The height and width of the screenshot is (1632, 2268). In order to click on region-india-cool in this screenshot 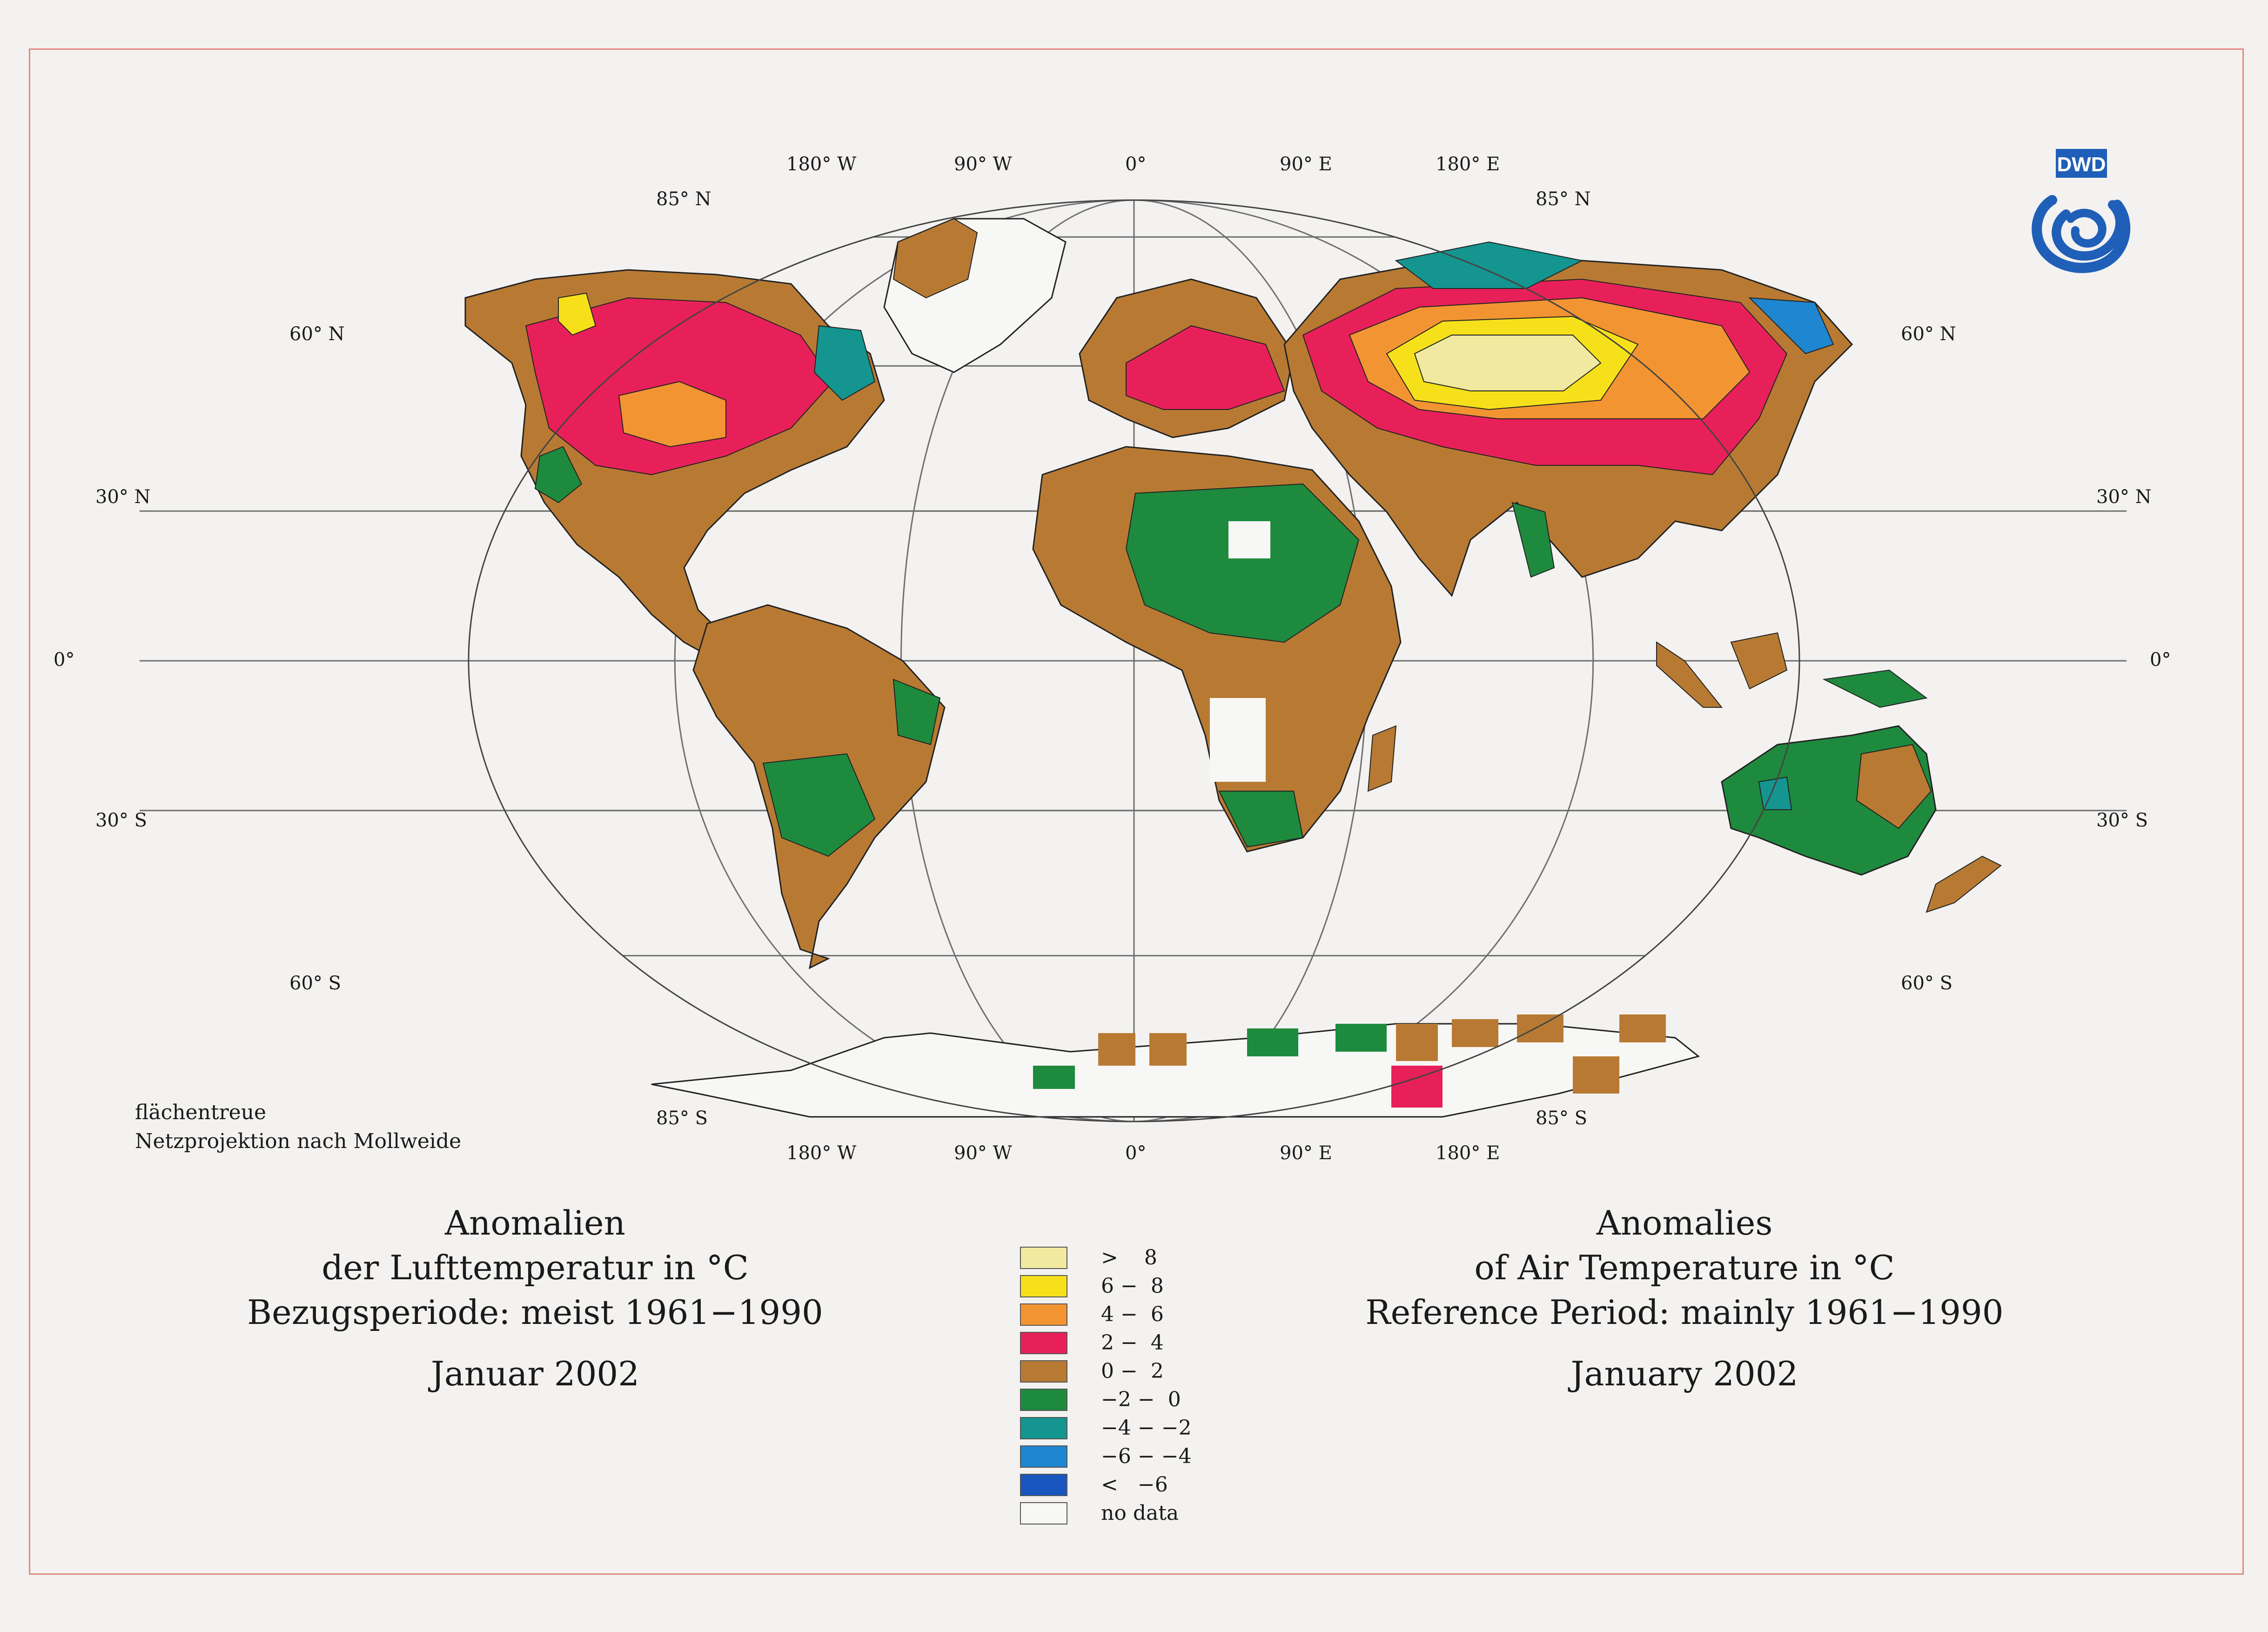, I will do `click(1533, 540)`.